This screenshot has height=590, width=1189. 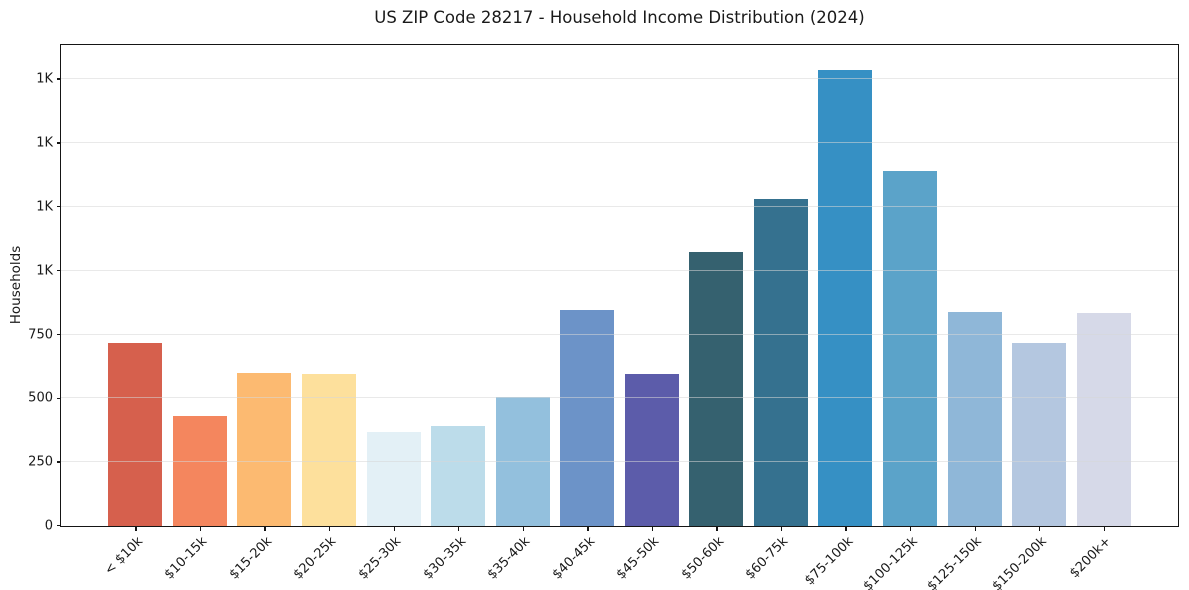 I want to click on x-tick-label: $75-100k, so click(x=829, y=561).